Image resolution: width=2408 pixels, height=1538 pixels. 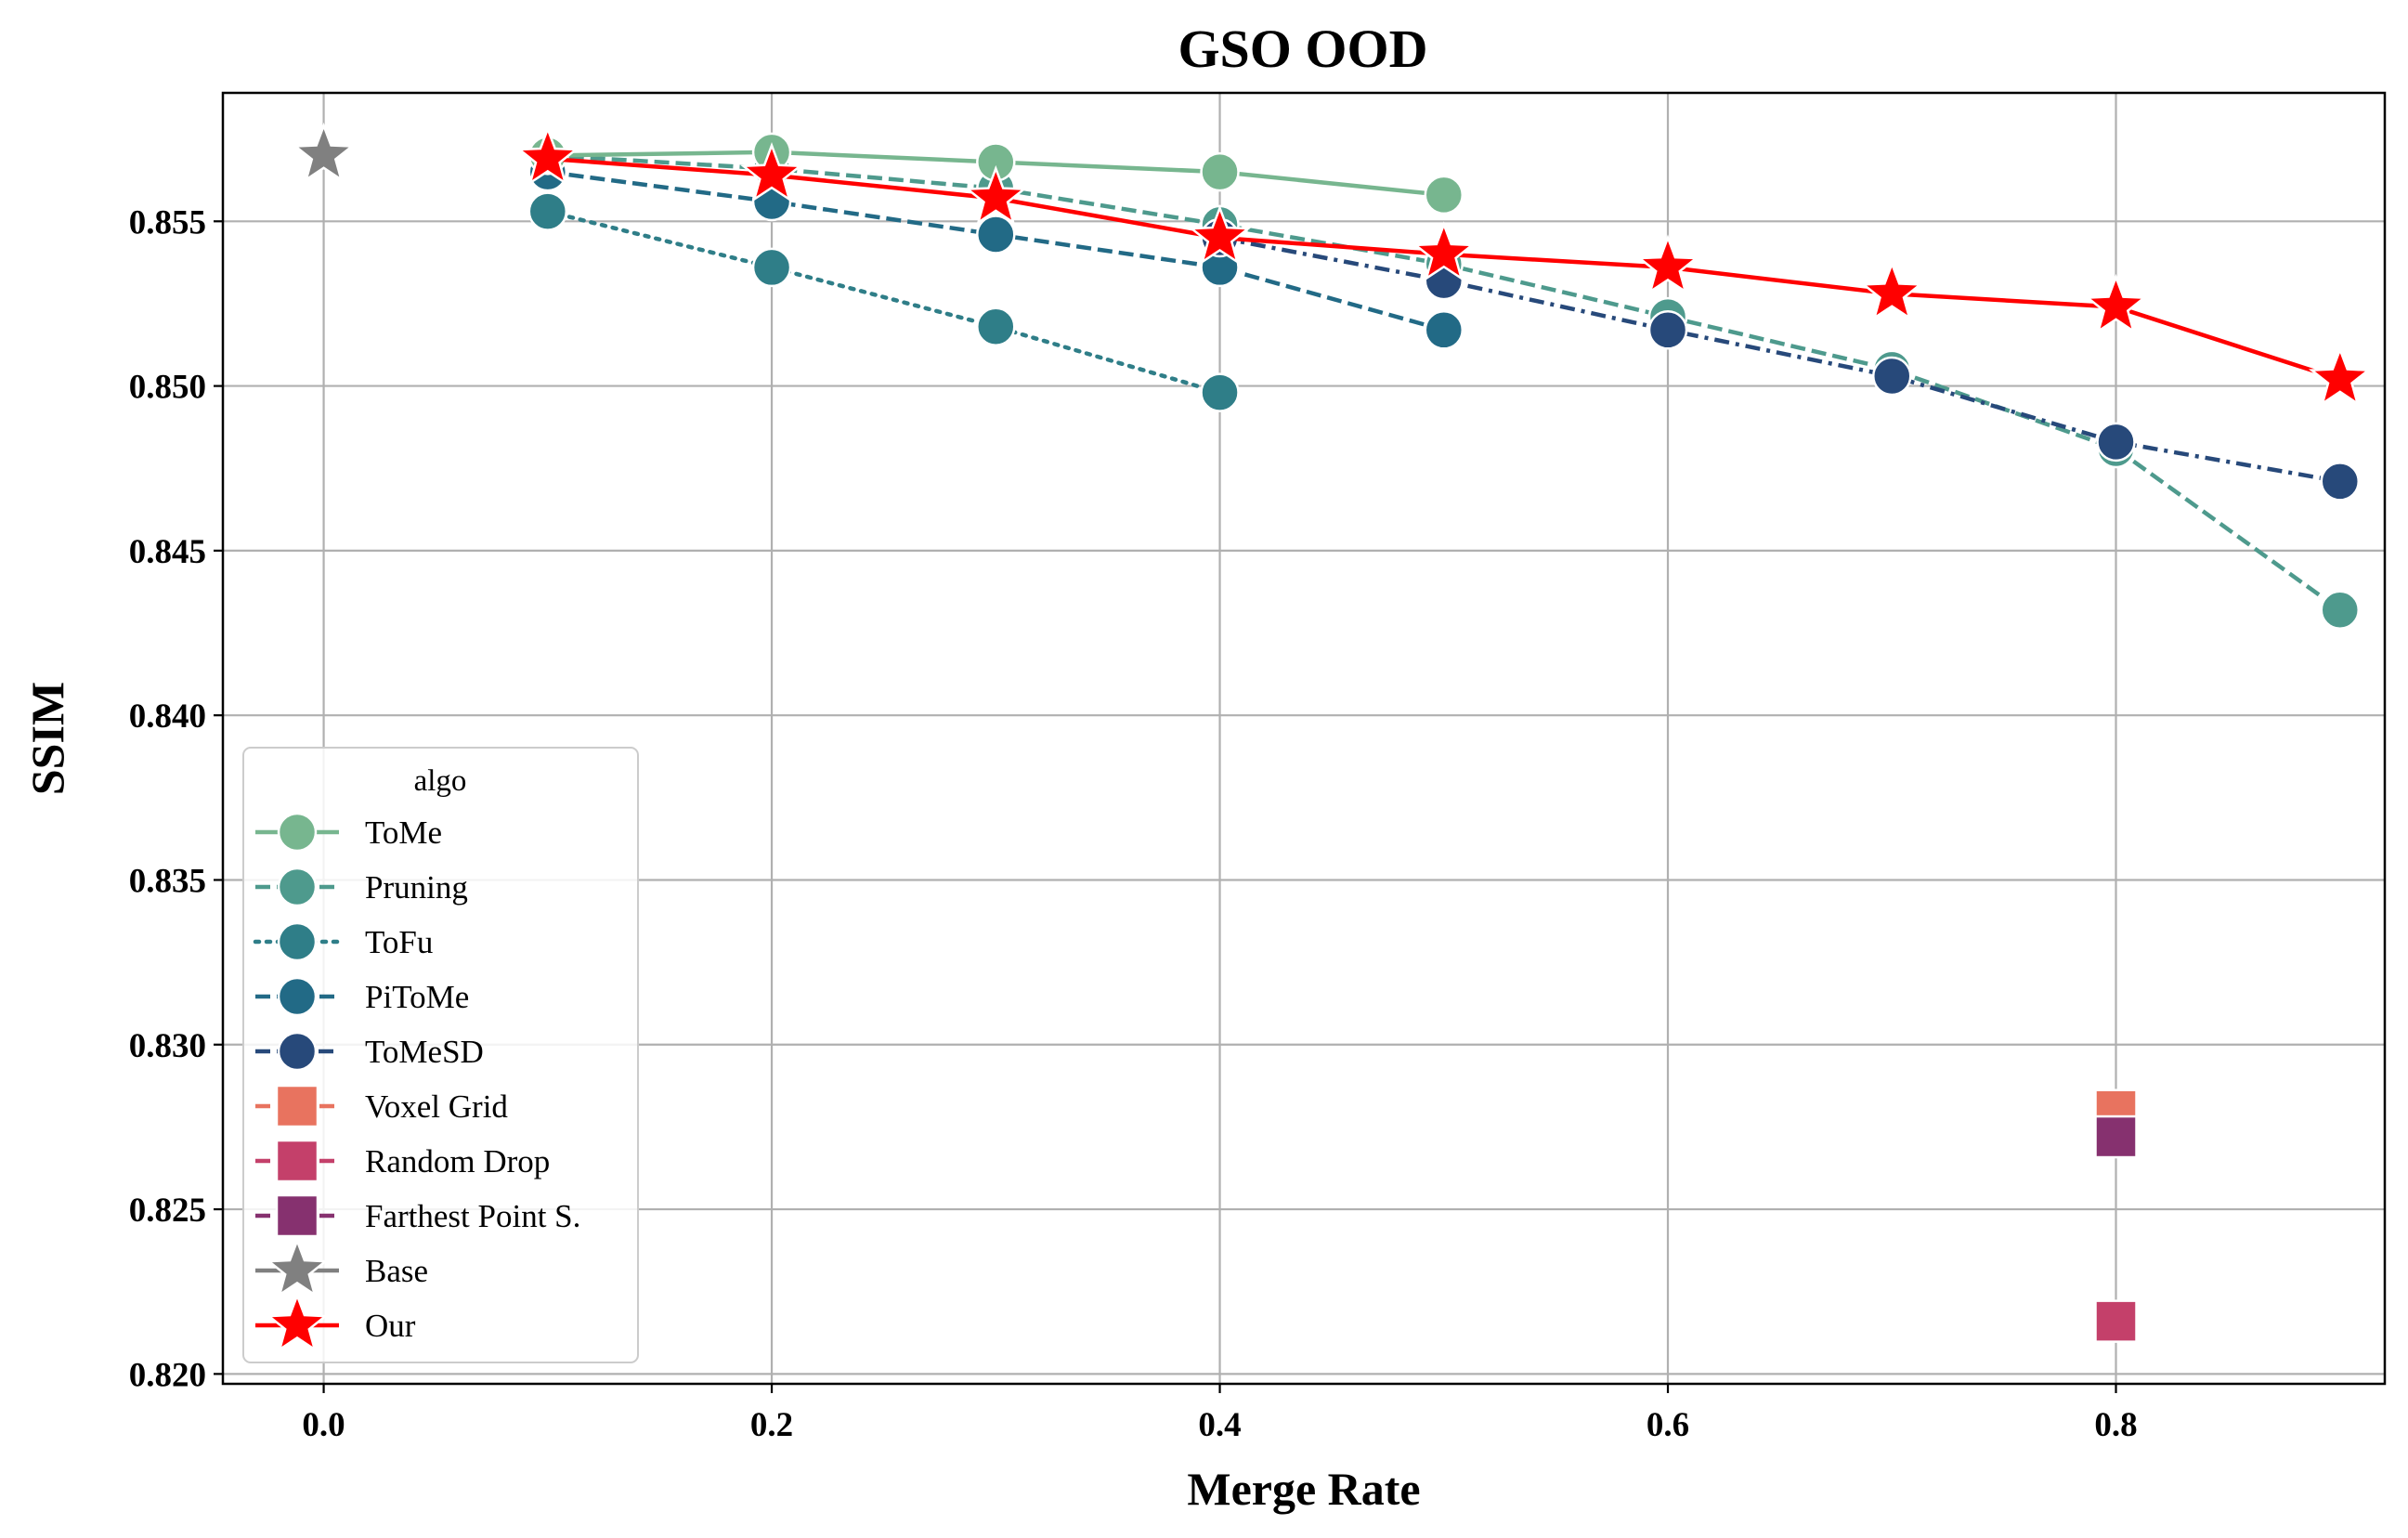 What do you see at coordinates (168, 222) in the screenshot?
I see `y-tick-label: 0.855` at bounding box center [168, 222].